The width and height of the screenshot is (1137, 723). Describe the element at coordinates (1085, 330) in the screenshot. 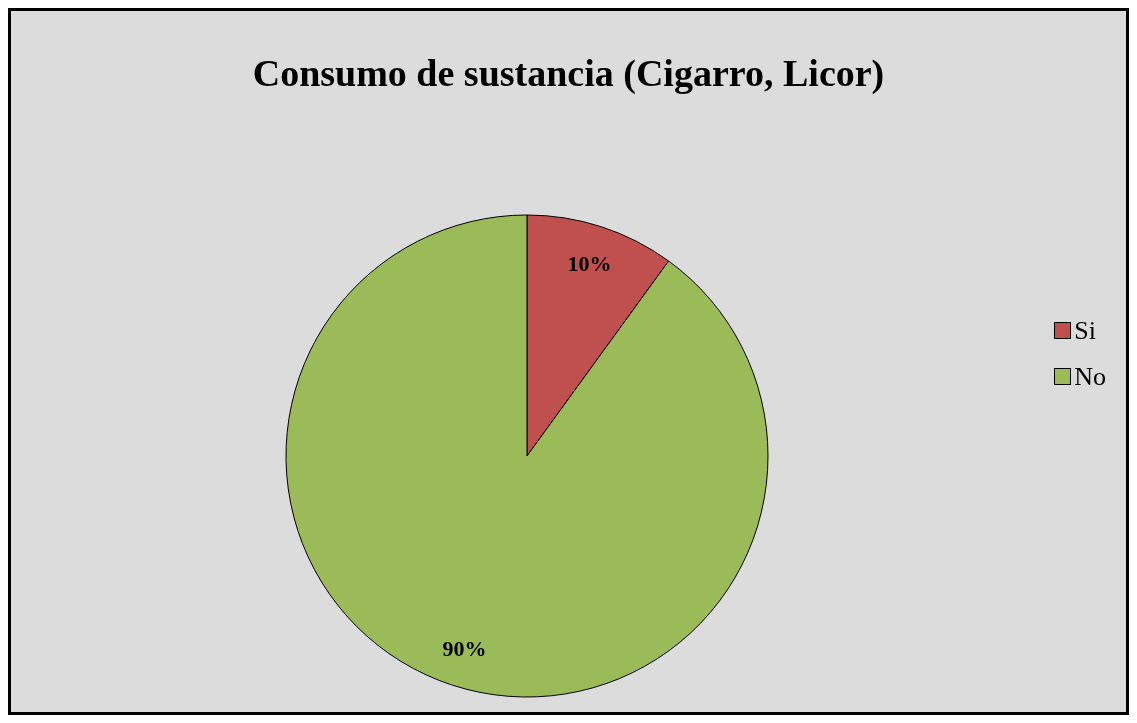

I see `legend-label: Si` at that location.